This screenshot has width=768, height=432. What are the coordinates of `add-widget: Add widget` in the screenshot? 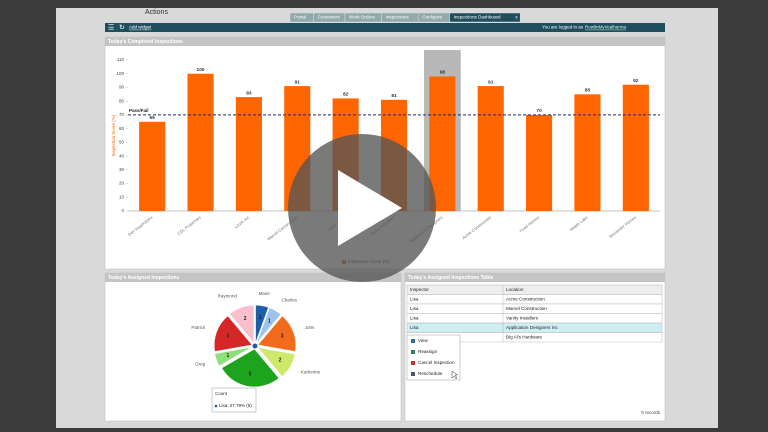 It's located at (140, 27).